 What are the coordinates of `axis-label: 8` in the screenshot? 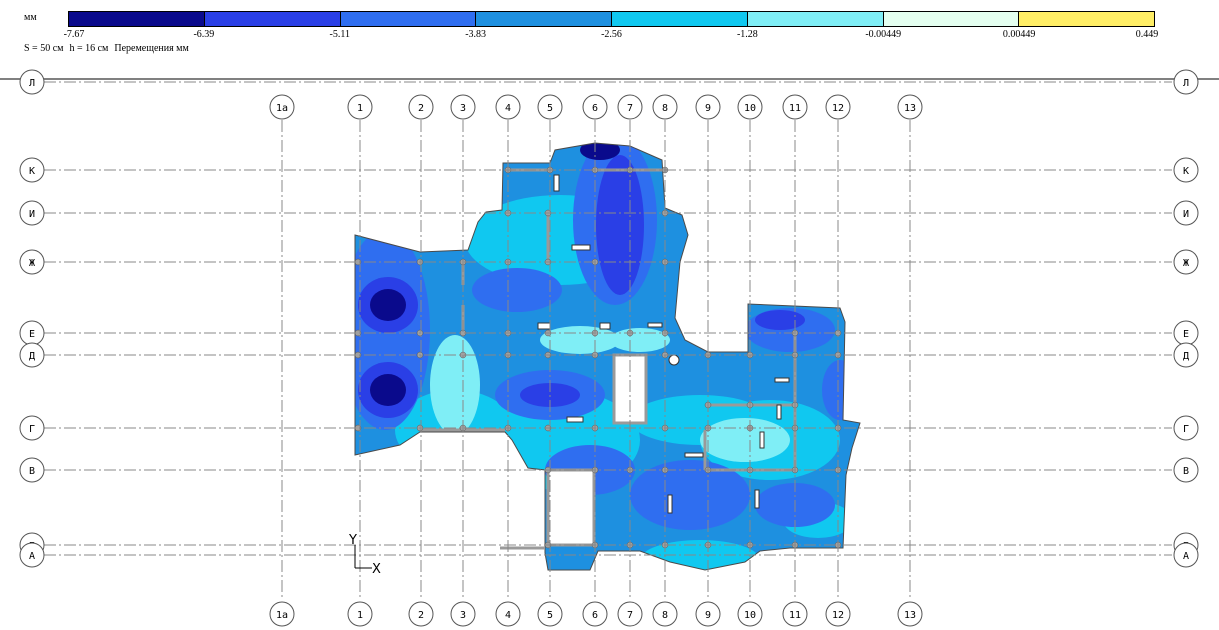 It's located at (665, 108).